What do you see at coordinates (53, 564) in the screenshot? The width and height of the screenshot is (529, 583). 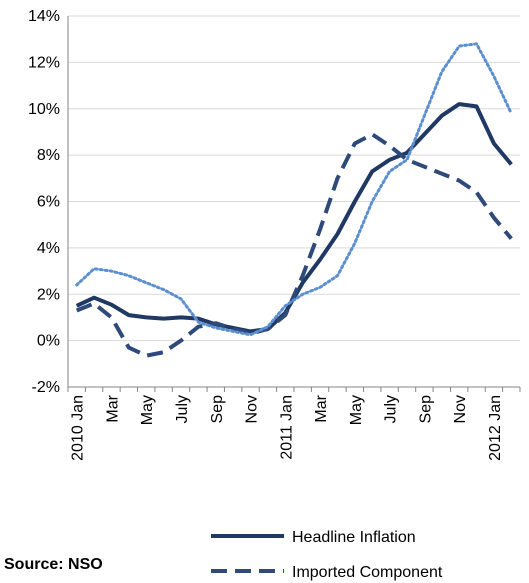 I see `source-note: Source: NSO` at bounding box center [53, 564].